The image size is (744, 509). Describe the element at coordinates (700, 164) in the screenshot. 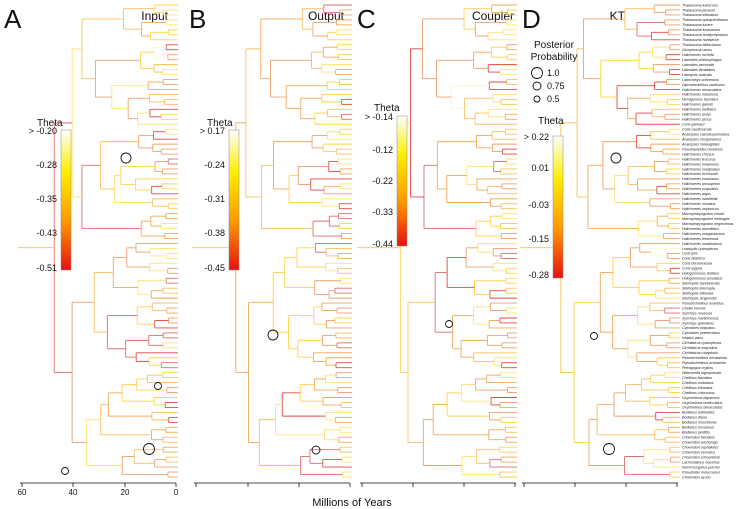

I see `taxon-label: Halichoeres melanurus` at that location.